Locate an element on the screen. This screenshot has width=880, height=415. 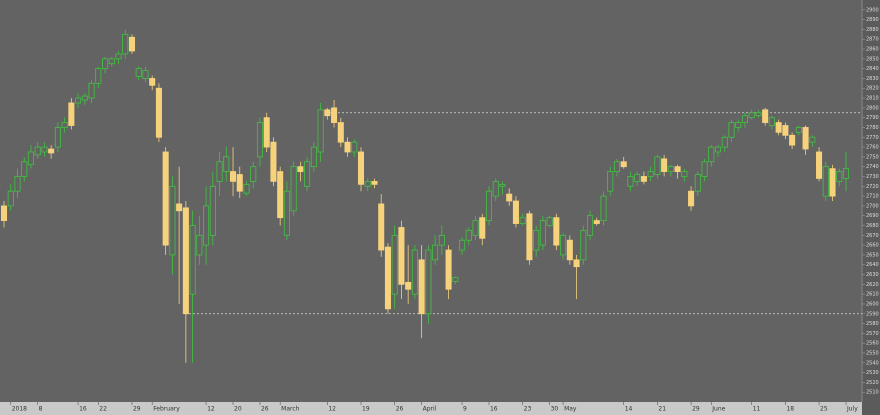
x-axis-area is located at coordinates (431, 408).